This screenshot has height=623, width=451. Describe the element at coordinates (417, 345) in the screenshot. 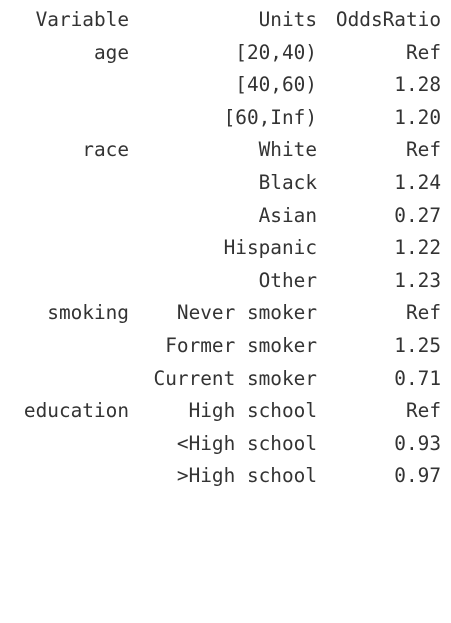

I see `odds-ratio-cell: 1.25` at that location.